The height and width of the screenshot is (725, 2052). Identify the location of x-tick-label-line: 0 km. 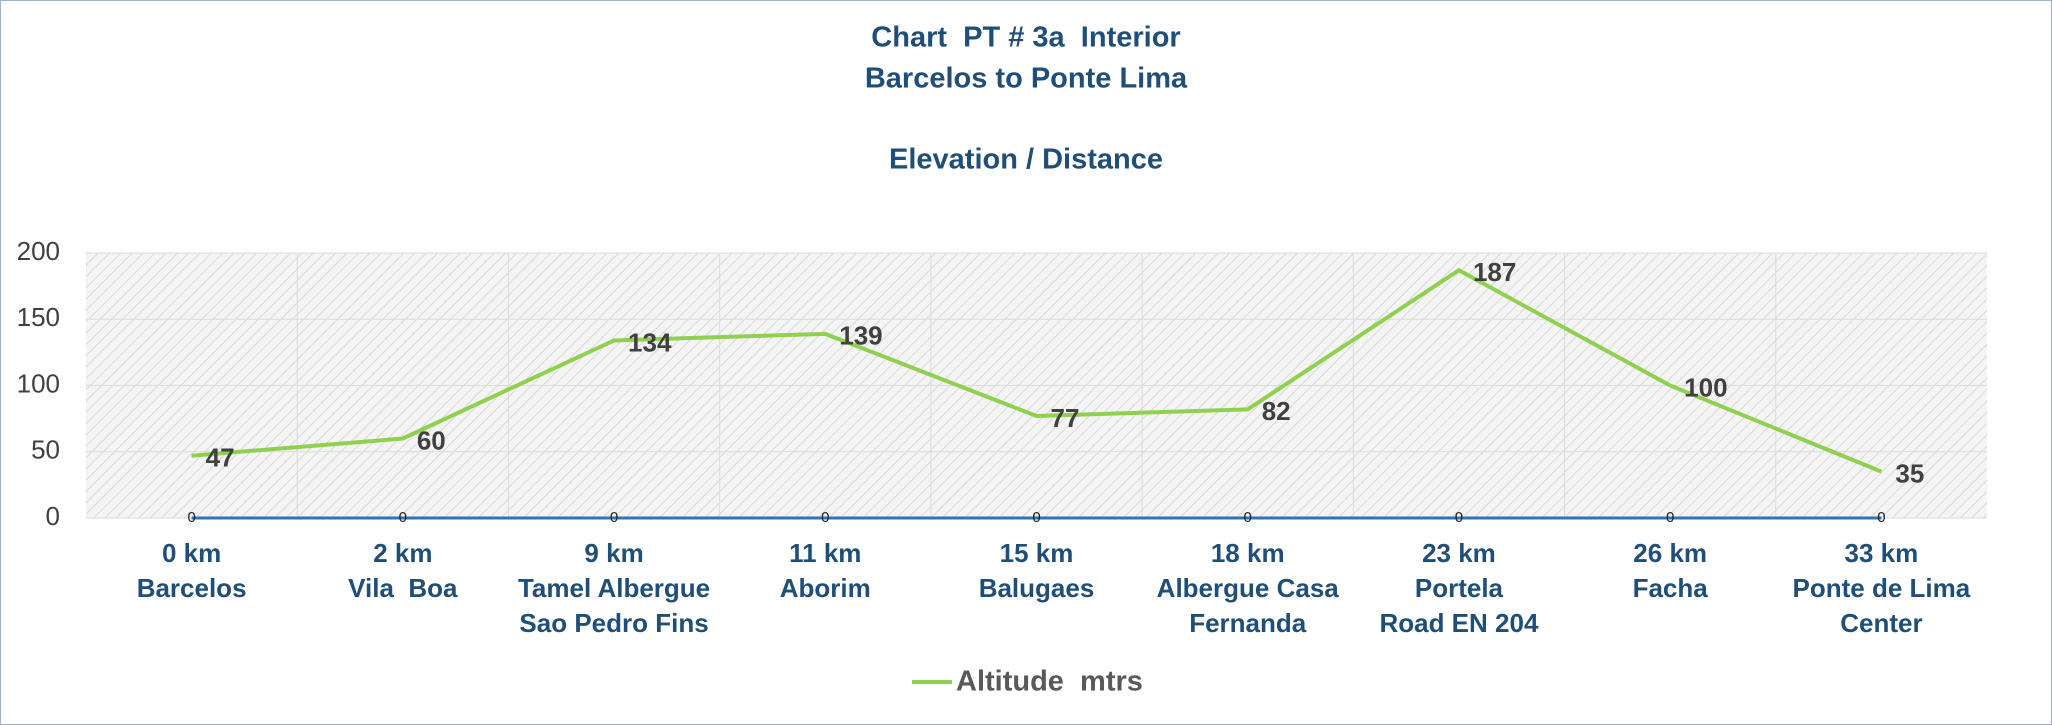
(191, 553).